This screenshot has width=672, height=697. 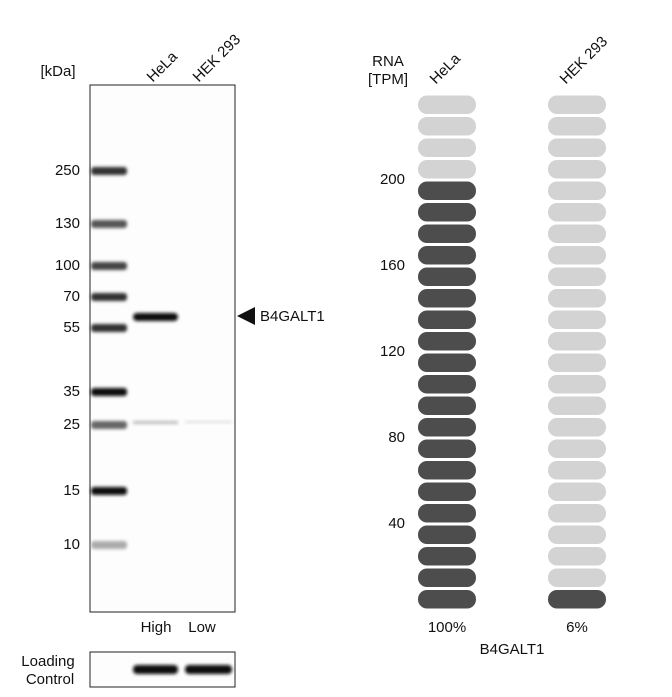 What do you see at coordinates (163, 67) in the screenshot?
I see `lane-label: HeLa` at bounding box center [163, 67].